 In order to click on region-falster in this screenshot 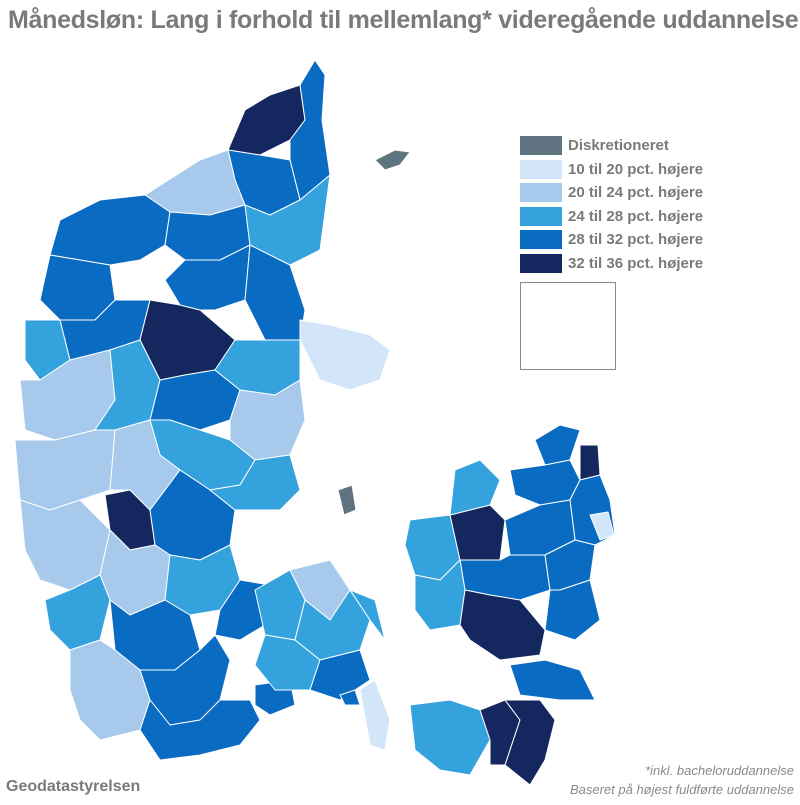, I will do `click(530, 742)`.